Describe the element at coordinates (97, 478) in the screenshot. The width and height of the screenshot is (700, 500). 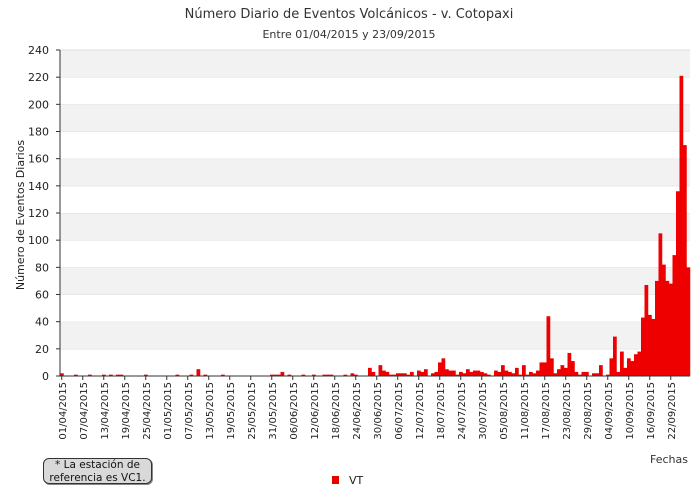
I see `reference-note-line-2: referencia es VC1.` at that location.